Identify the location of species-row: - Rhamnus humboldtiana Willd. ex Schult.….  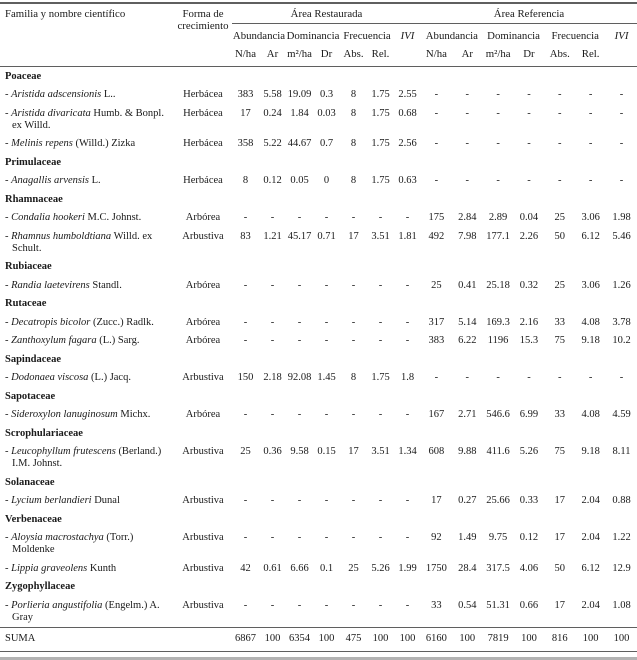
(318, 242).